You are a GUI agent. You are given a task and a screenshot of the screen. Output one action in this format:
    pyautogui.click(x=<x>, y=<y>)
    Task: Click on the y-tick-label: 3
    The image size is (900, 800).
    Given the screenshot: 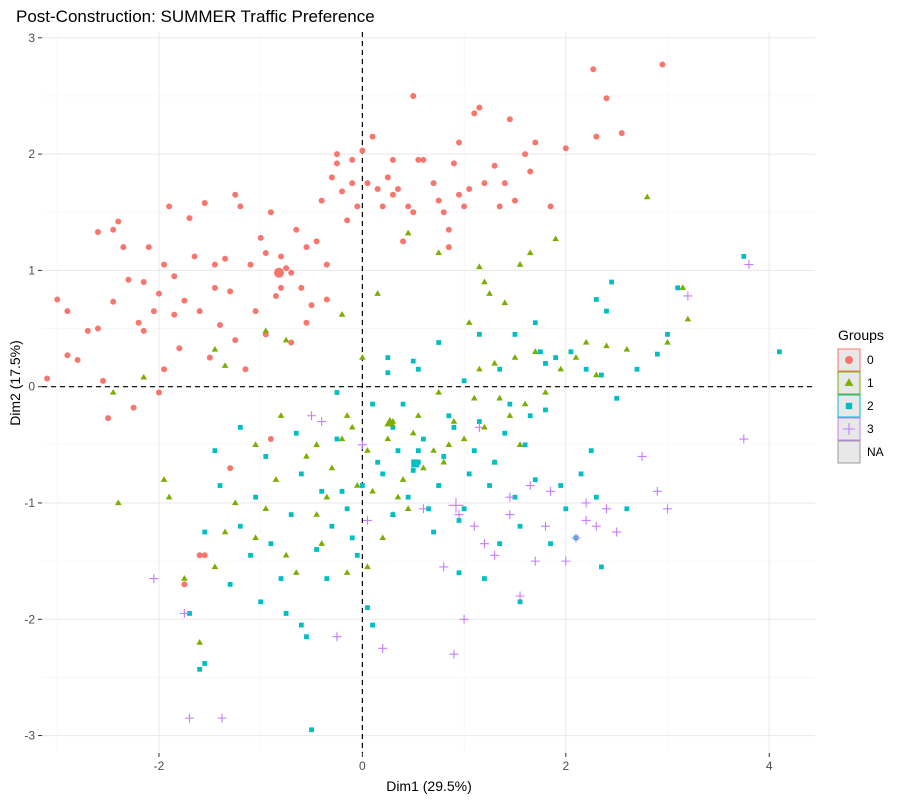 What is the action you would take?
    pyautogui.click(x=31, y=38)
    